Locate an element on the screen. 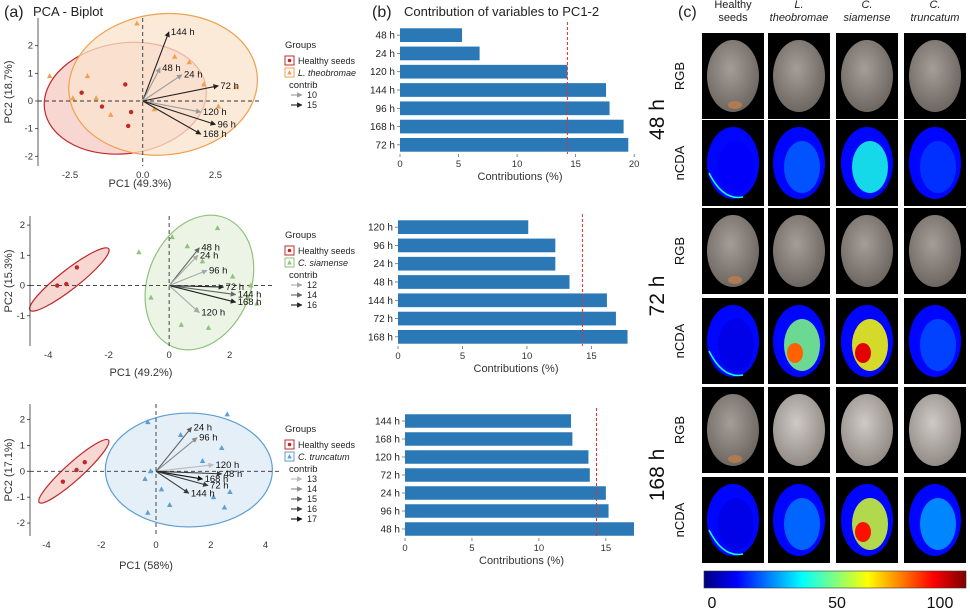 The image size is (970, 613). row-label-4: RGB is located at coordinates (679, 430).